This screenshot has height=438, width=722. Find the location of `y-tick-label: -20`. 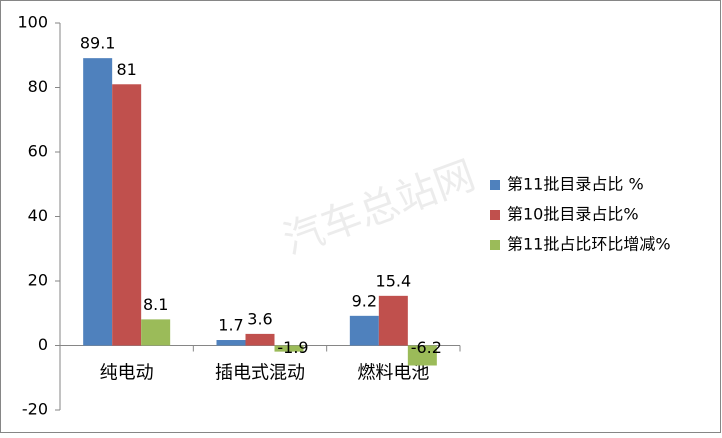

y-tick-label: -20 is located at coordinates (35, 409).